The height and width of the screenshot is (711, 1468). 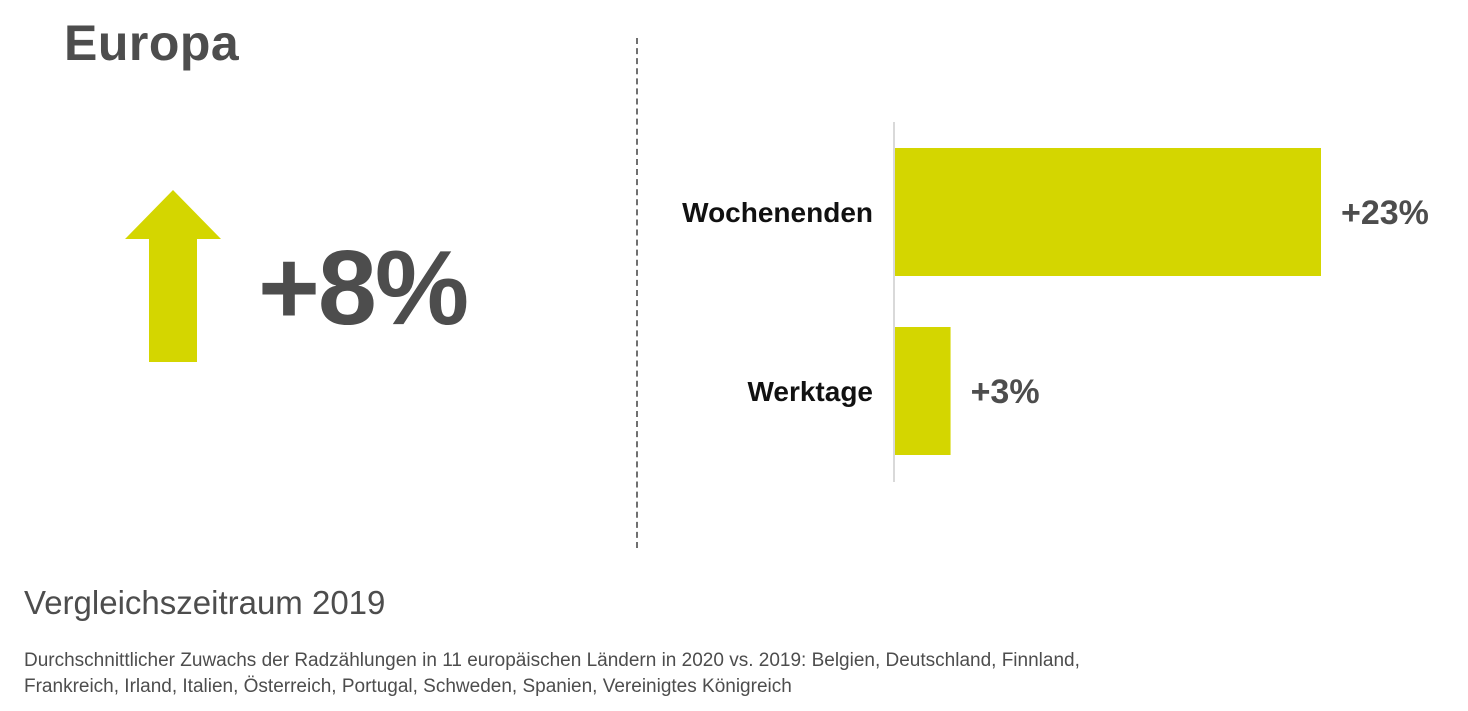 I want to click on category-label-werktage: Werktage, so click(x=810, y=391).